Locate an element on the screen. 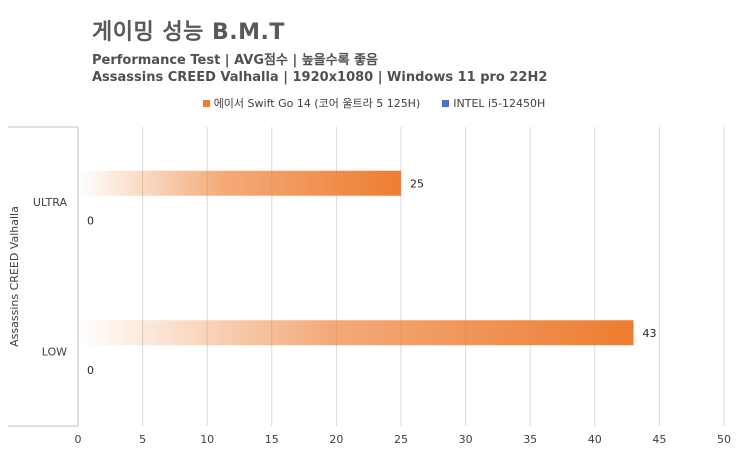 This screenshot has height=458, width=748. legend-label-series-1: 에이서 Swift Go 14 (코어 울트라 5 125H) is located at coordinates (317, 103).